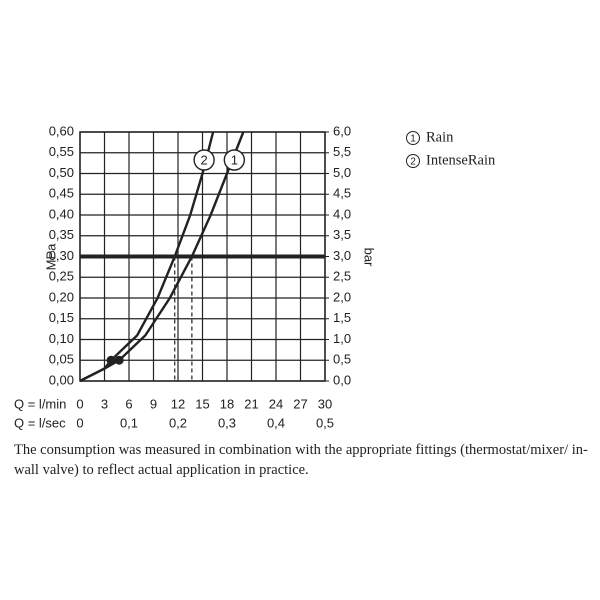 This screenshot has height=600, width=600. I want to click on x-tick-label: 21, so click(251, 403).